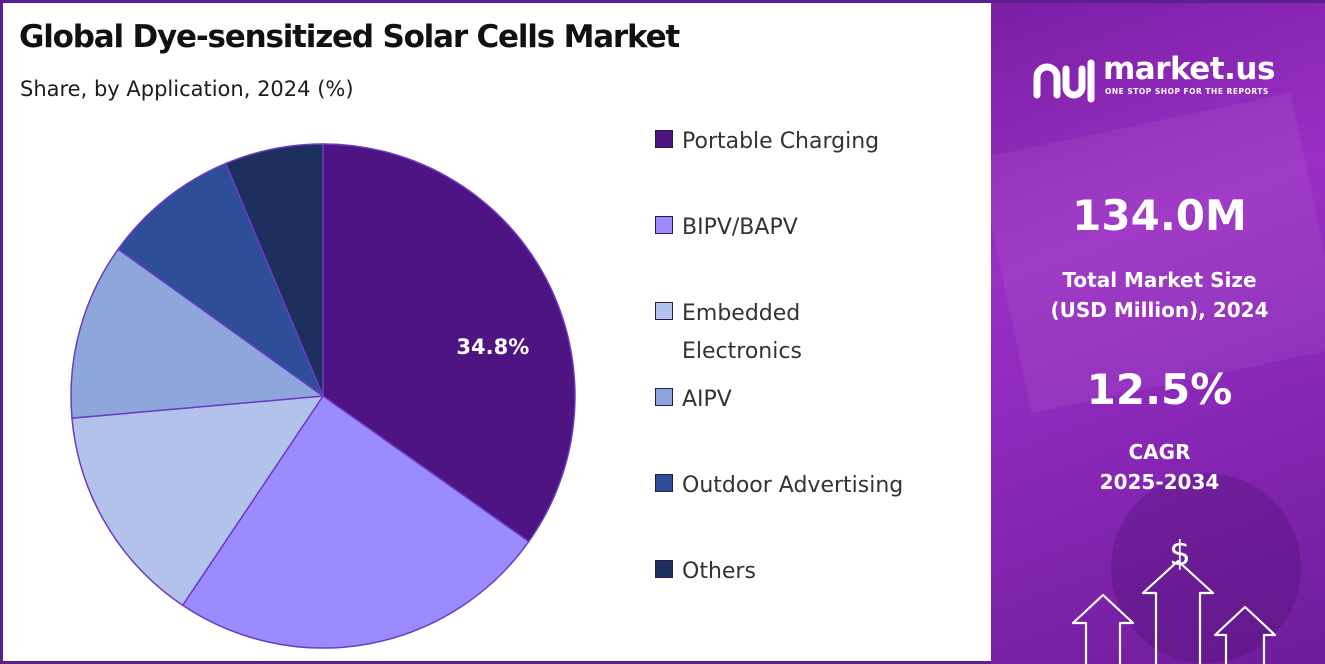 This screenshot has height=664, width=1325. I want to click on brand-tagline: ONE STOP SHOP FOR THE REPORTS, so click(1187, 91).